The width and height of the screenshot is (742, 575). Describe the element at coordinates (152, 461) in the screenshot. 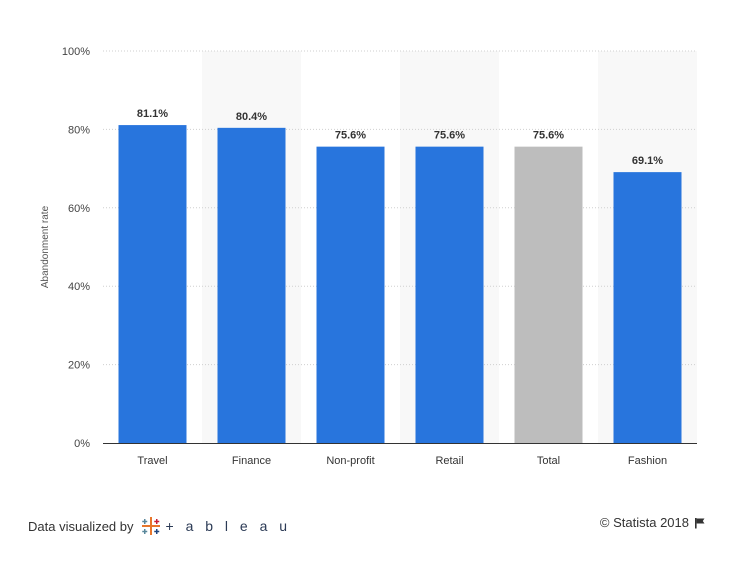

I see `x-tick-label: Travel` at that location.